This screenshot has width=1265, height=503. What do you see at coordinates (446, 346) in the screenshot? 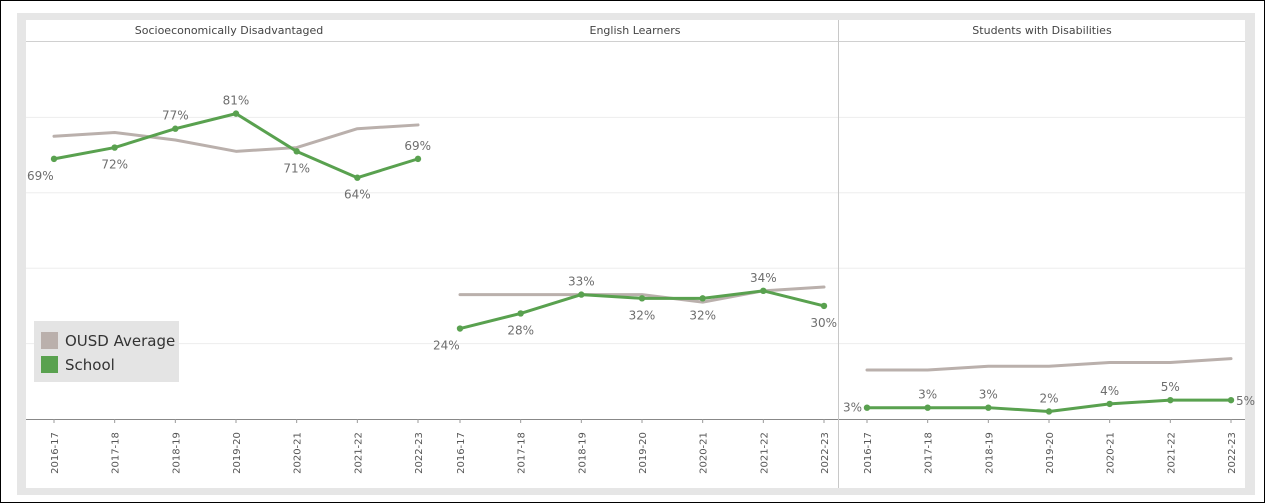
I see `data-label: 24%` at bounding box center [446, 346].